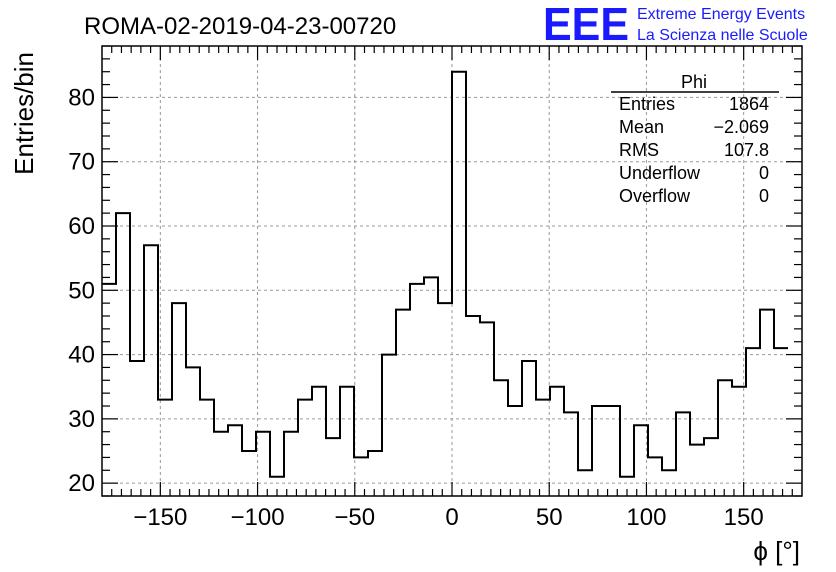 This screenshot has width=836, height=572. Describe the element at coordinates (646, 517) in the screenshot. I see `x-tick-label: 100` at that location.